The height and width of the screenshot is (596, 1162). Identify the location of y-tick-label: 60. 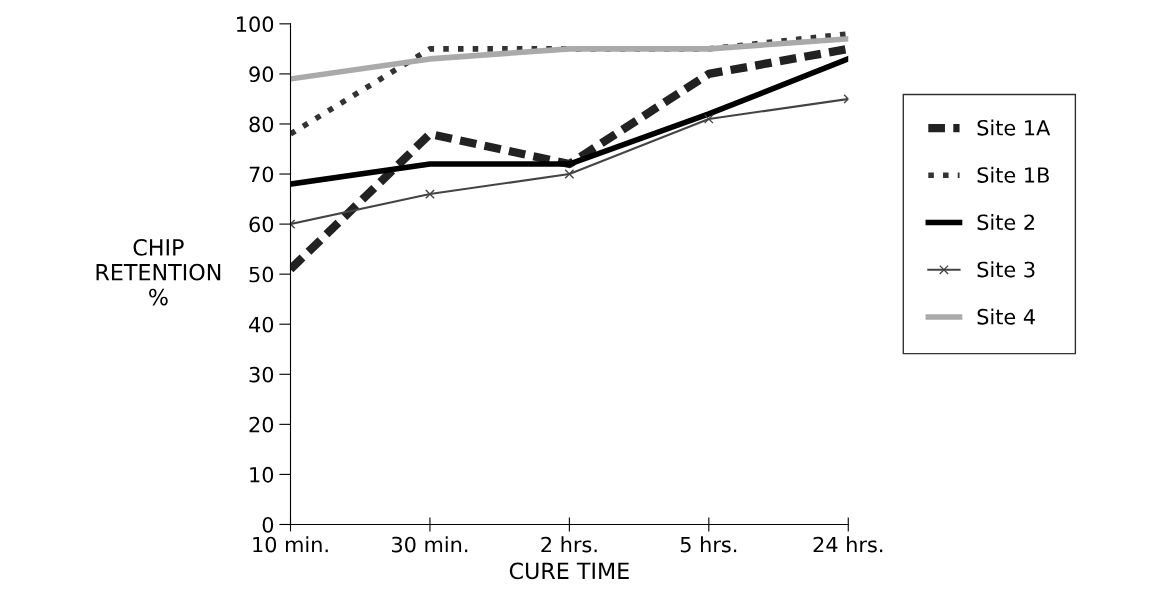
(261, 224).